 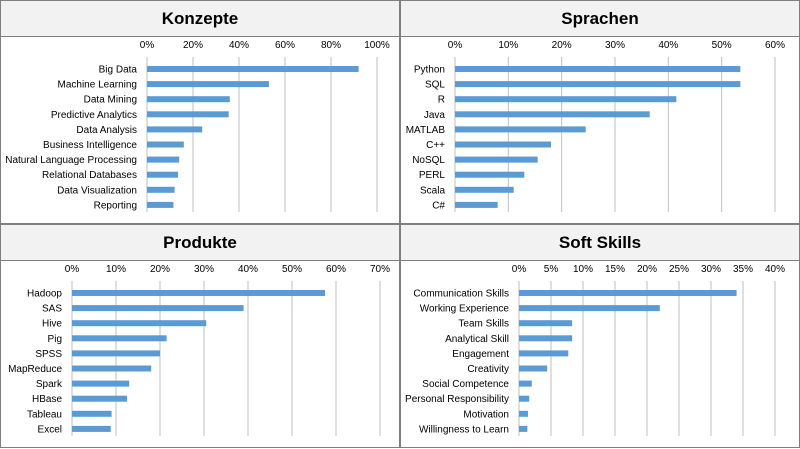 I want to click on category-label: MATLAB, so click(x=426, y=130).